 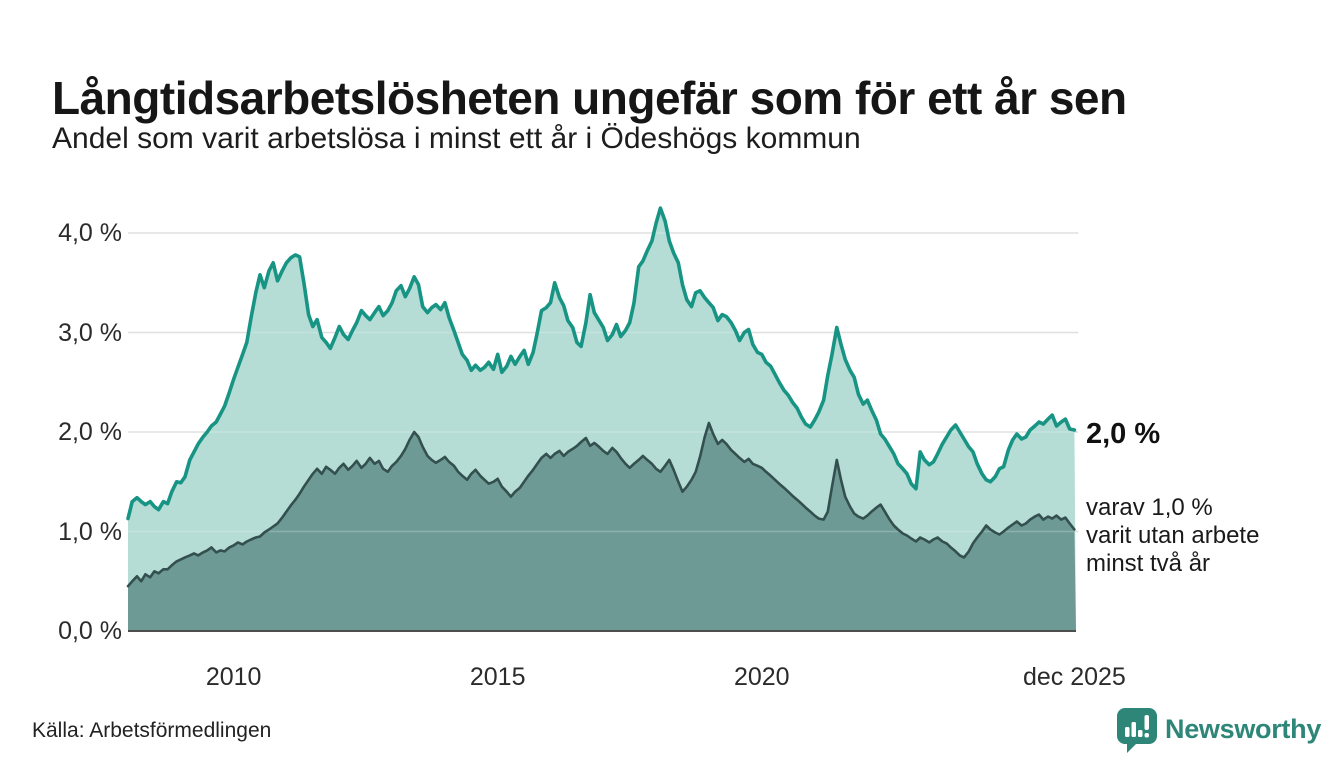 What do you see at coordinates (233, 677) in the screenshot?
I see `x-tick-label: 2010` at bounding box center [233, 677].